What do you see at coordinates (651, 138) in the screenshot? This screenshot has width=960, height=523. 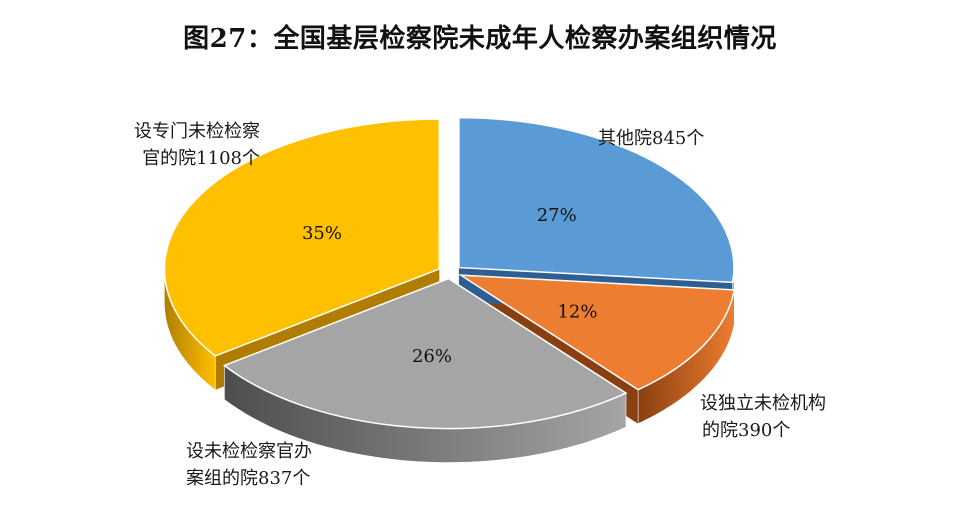 I see `slice-label-other: 其他院845个` at bounding box center [651, 138].